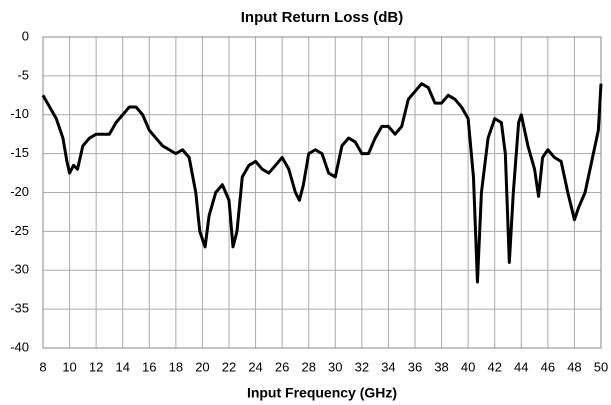 This screenshot has width=611, height=405. I want to click on x-tick-label: 14, so click(122, 366).